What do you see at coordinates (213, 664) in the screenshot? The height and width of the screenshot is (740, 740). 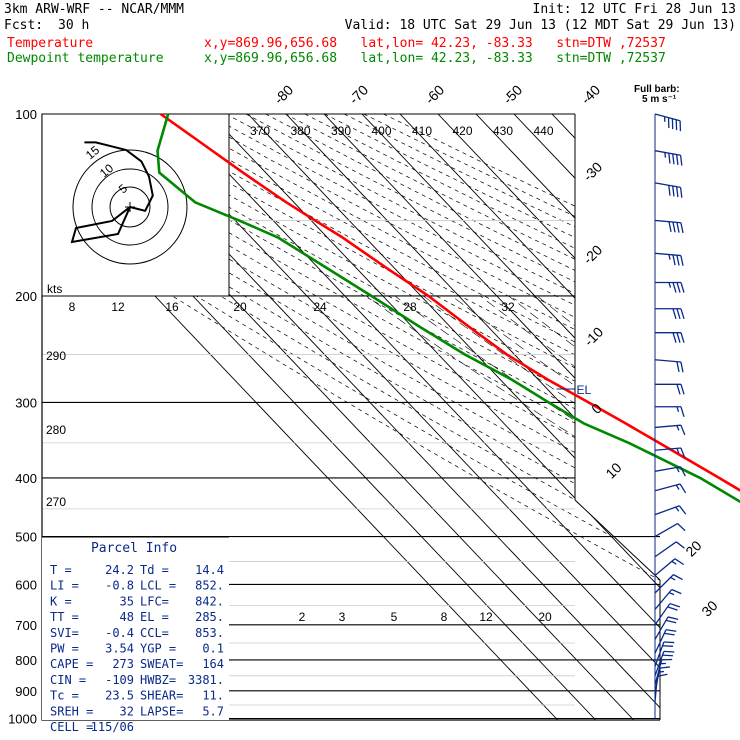 I see `parcel-row-value-2: 164` at bounding box center [213, 664].